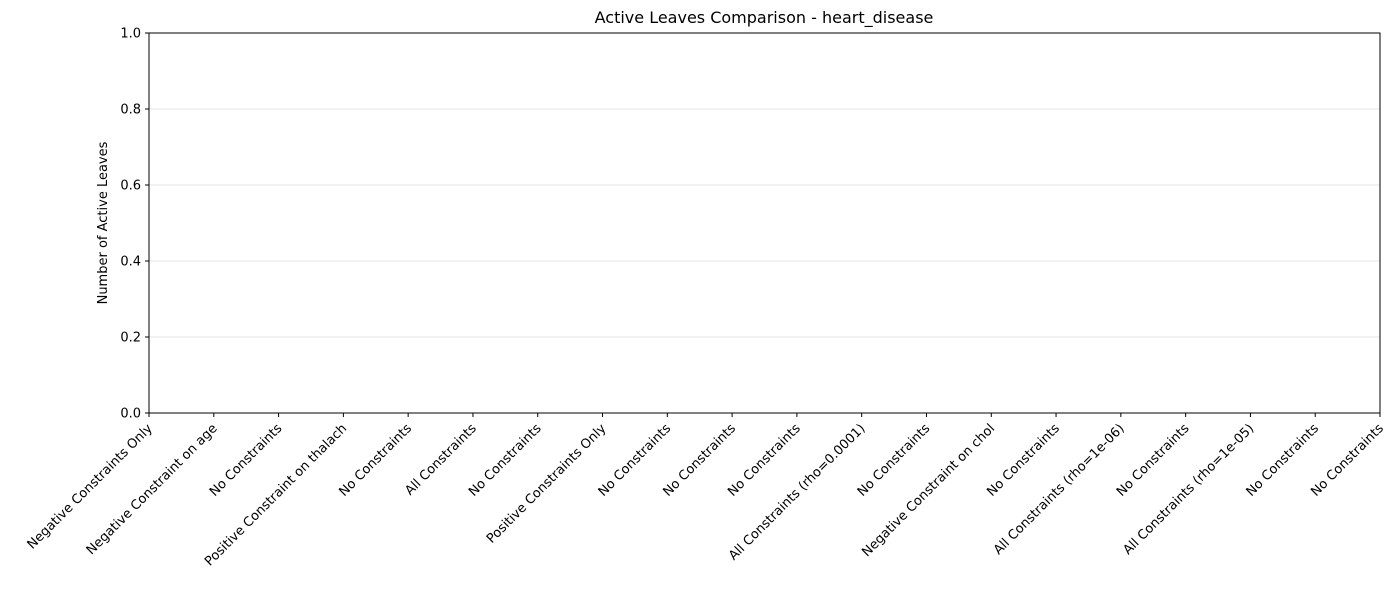 Image resolution: width=1389 pixels, height=590 pixels. I want to click on x-tick-label: All Constraints (rho=0.0001), so click(797, 492).